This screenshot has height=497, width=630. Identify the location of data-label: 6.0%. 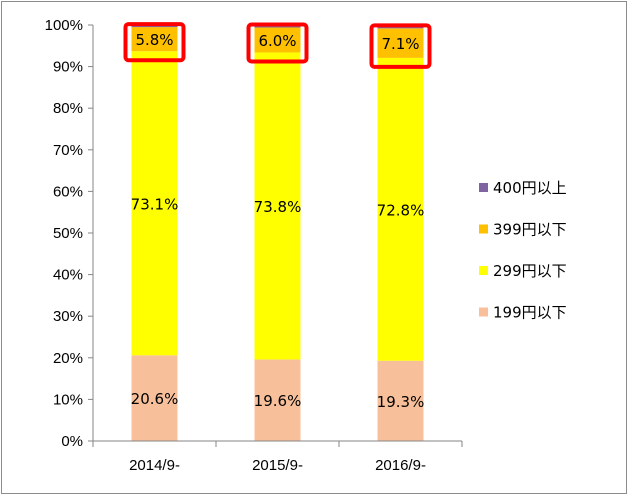
(277, 41).